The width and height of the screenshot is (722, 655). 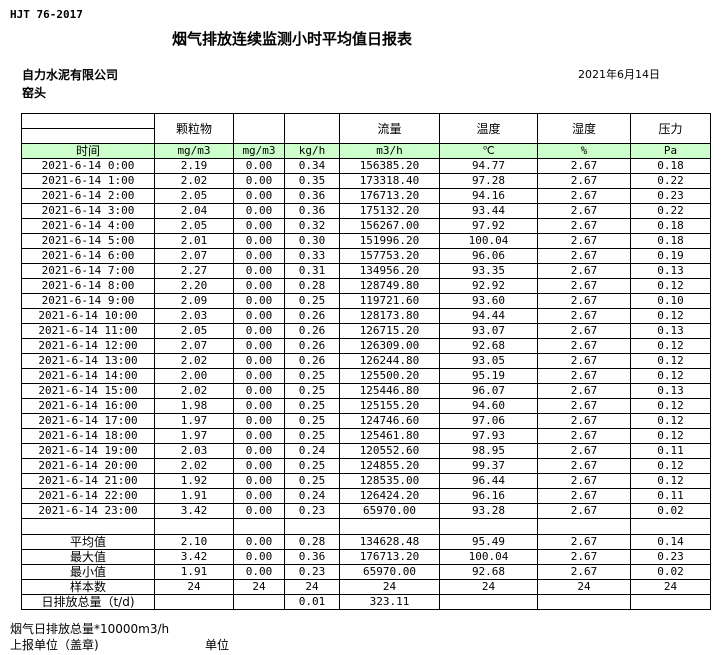 I want to click on summary-row: 平均值 2.10 0.00 0.28 134628.48 95.49 2.67 0.14, so click(x=366, y=542).